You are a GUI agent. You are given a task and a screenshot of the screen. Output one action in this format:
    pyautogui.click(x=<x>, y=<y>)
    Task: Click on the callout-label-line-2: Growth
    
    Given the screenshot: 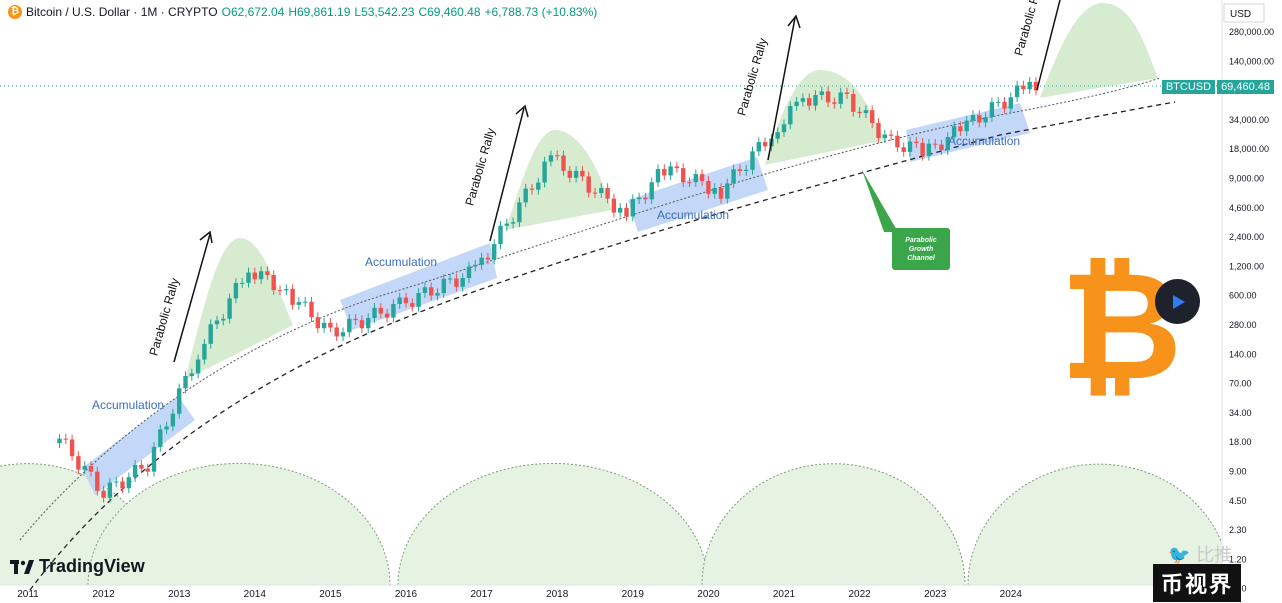 What is the action you would take?
    pyautogui.click(x=921, y=249)
    